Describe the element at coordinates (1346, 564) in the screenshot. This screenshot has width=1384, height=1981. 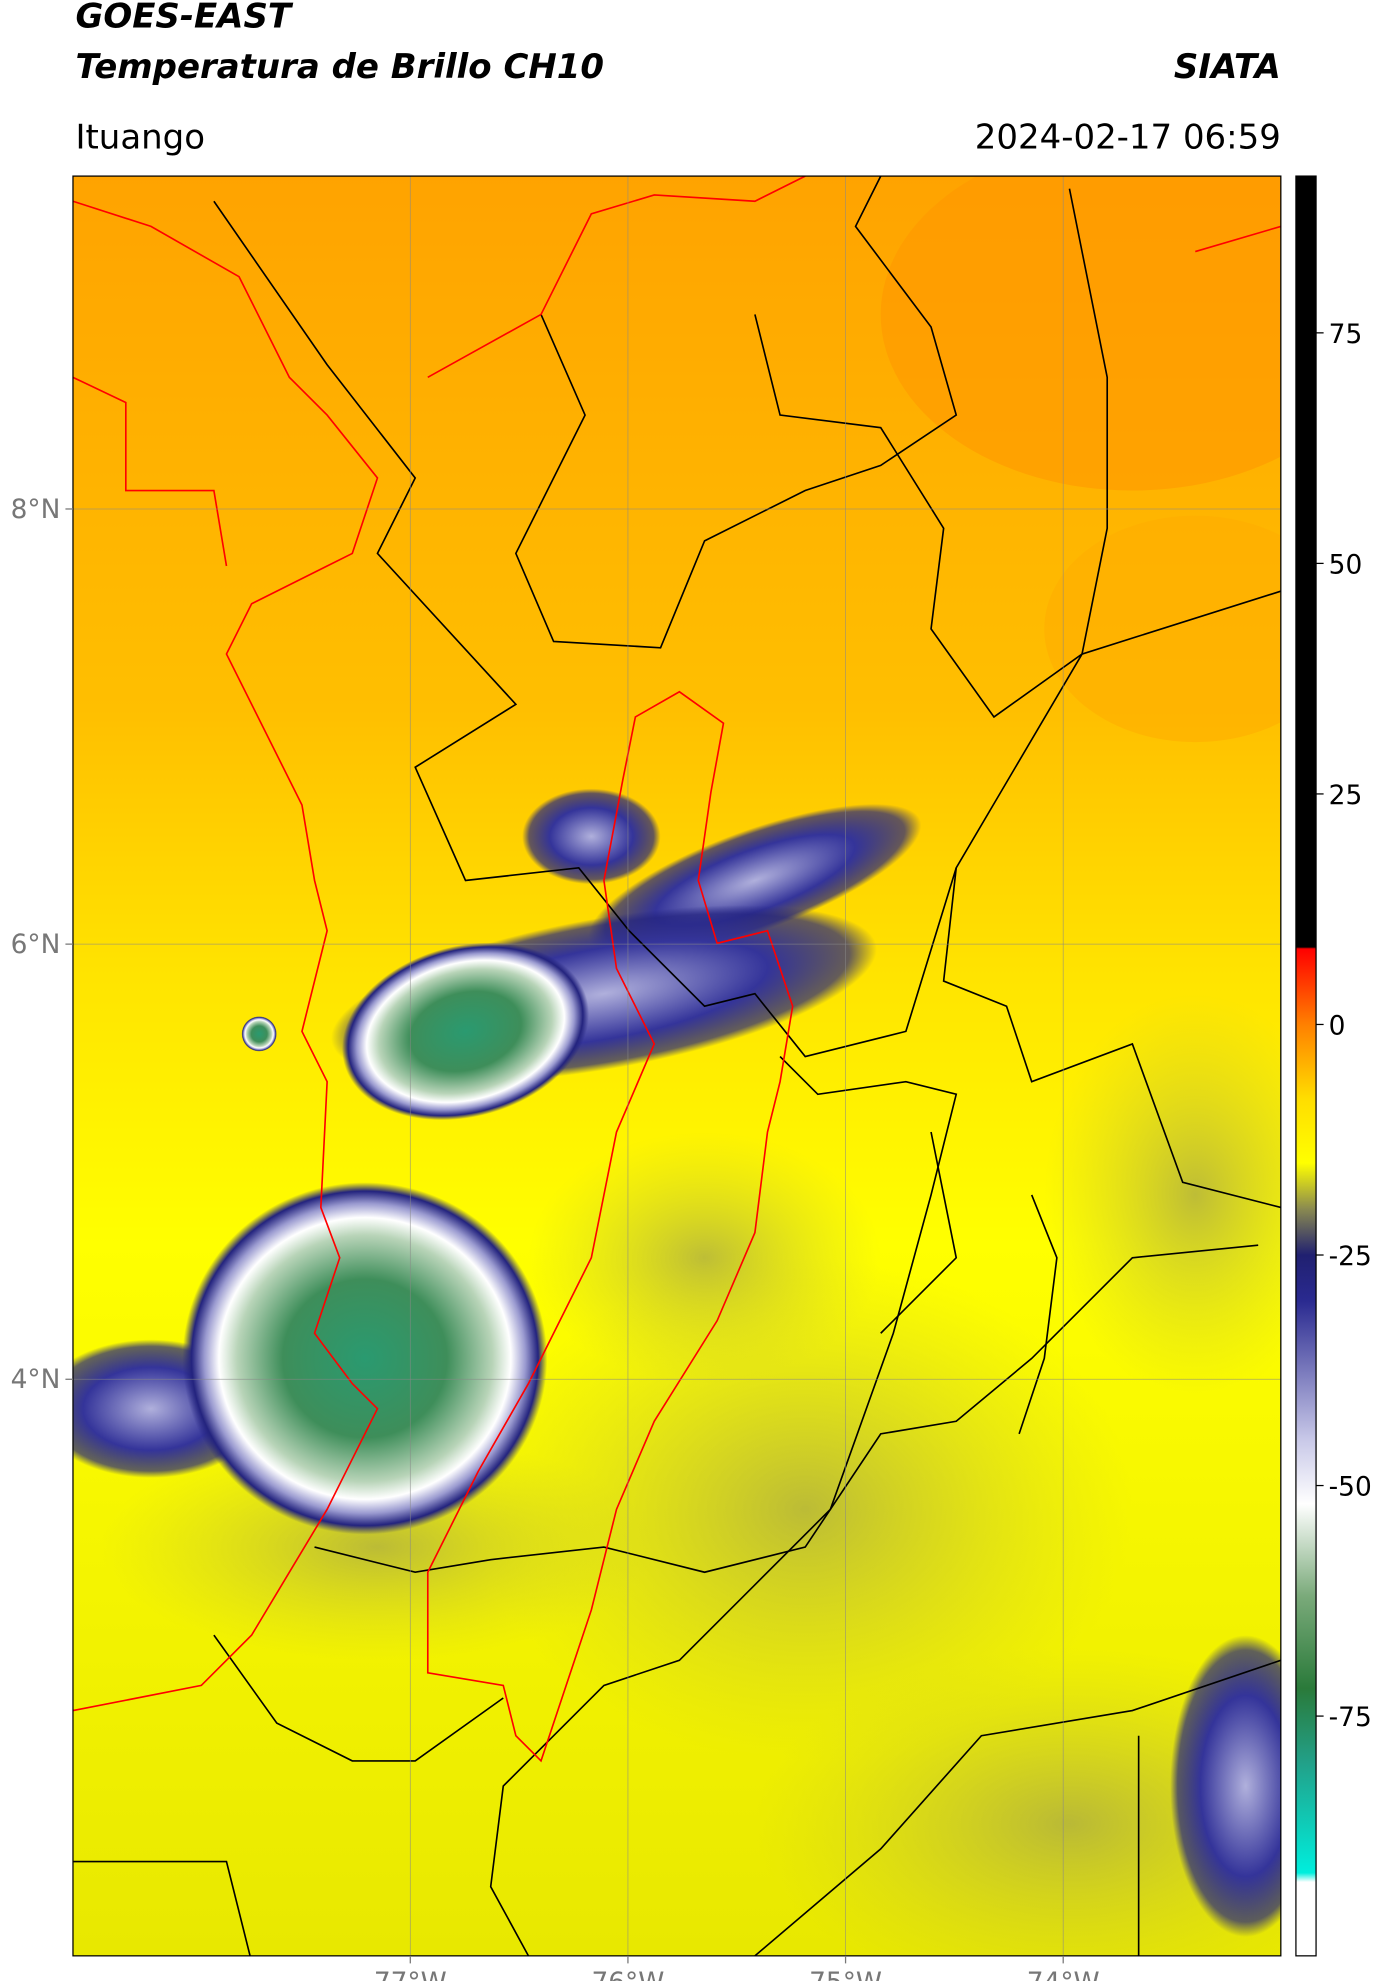
I see `colorbar-tick-label: 50` at that location.